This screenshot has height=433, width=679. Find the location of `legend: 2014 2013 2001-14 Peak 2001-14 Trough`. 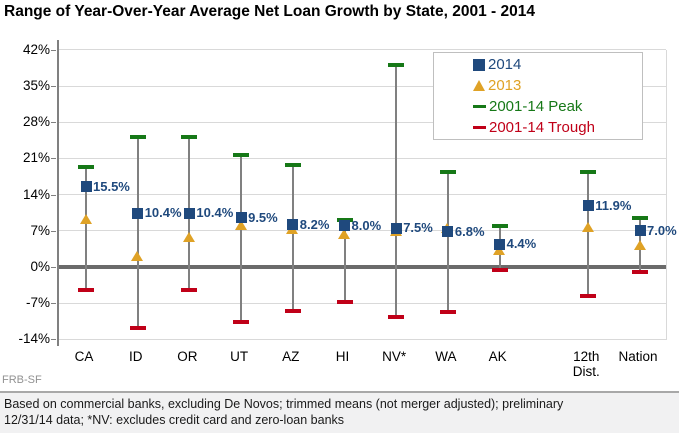

legend: 2014 2013 2001-14 Peak 2001-14 Trough is located at coordinates (538, 96).